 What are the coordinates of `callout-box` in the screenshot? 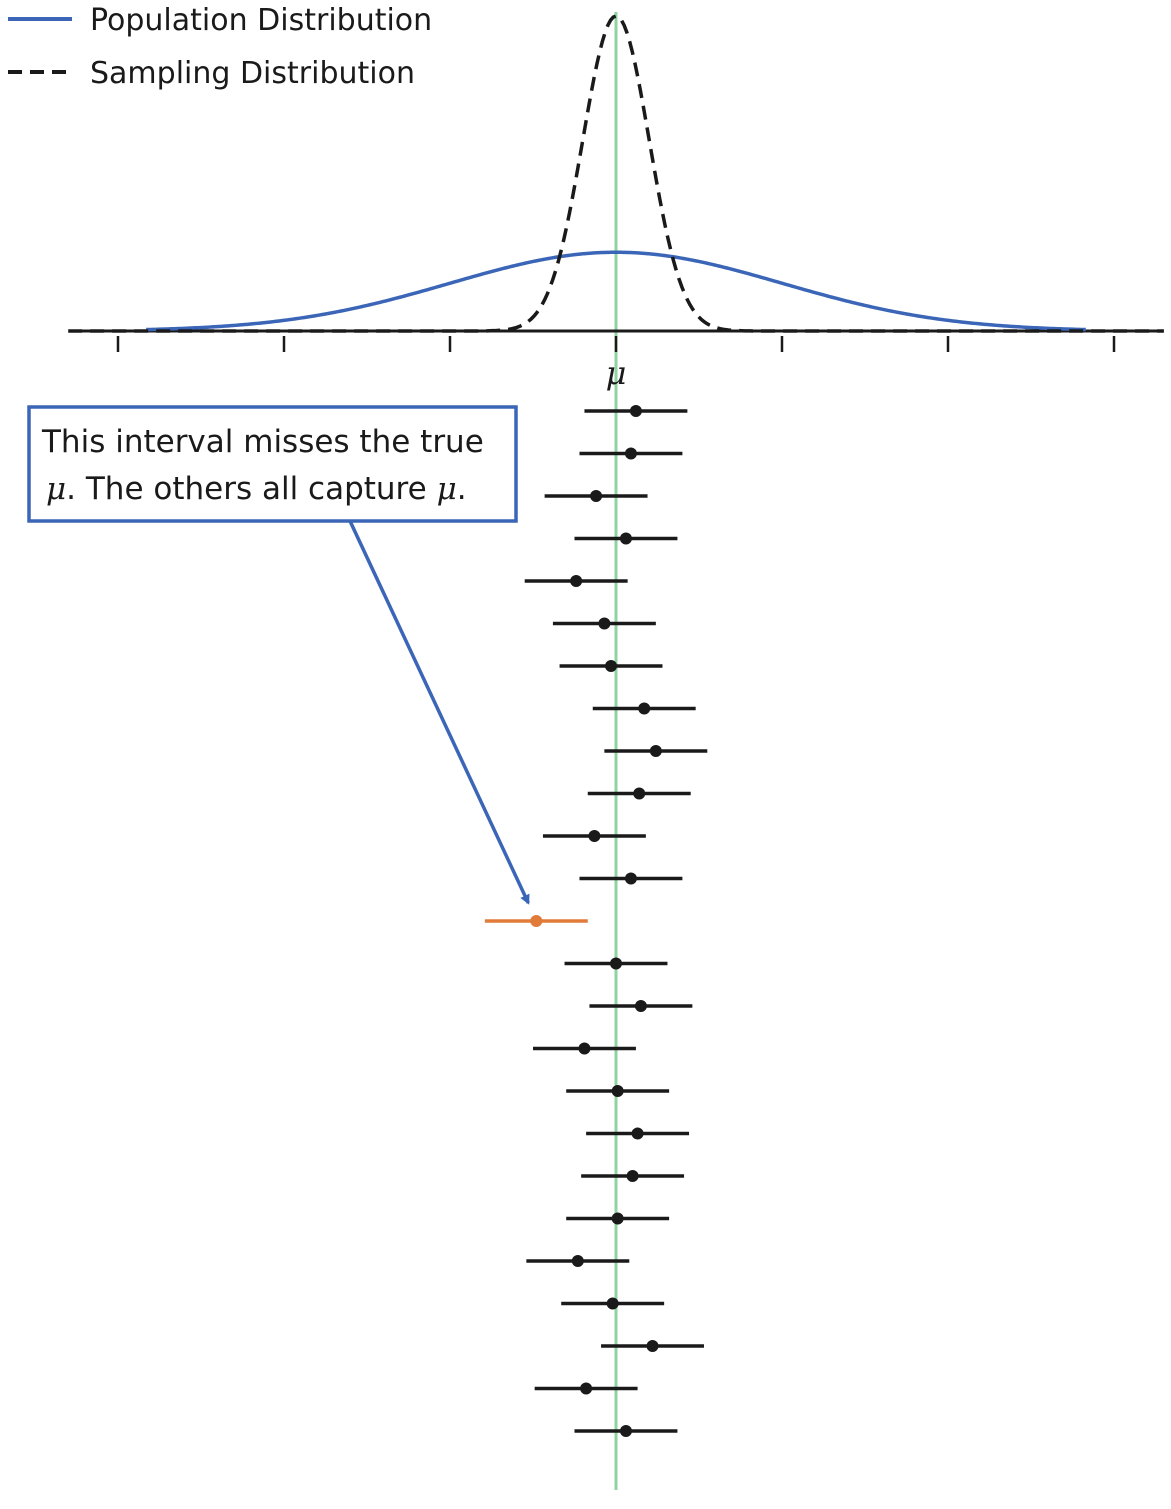 It's located at (272, 464).